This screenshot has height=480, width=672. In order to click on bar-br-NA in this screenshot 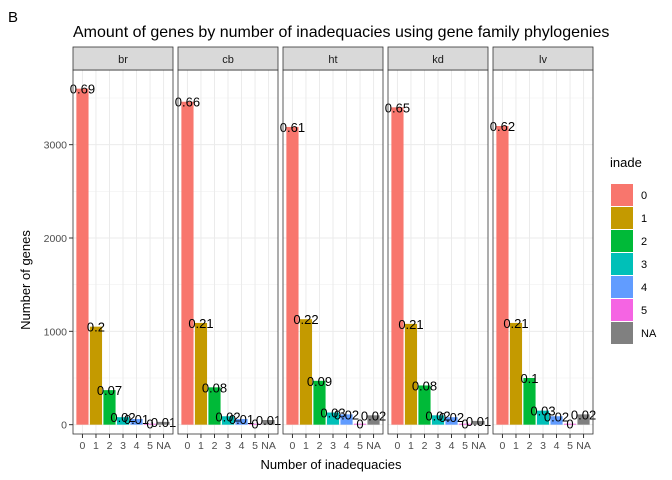, I will do `click(163, 423)`.